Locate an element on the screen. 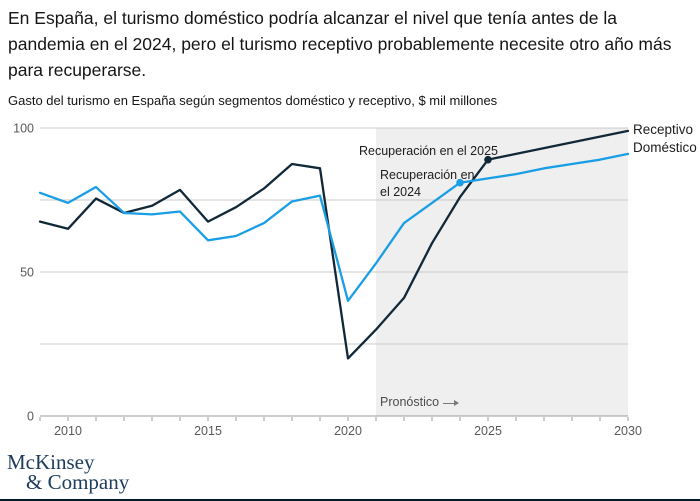 This screenshot has width=700, height=501. forecast-label: Pronóstico is located at coordinates (420, 402).